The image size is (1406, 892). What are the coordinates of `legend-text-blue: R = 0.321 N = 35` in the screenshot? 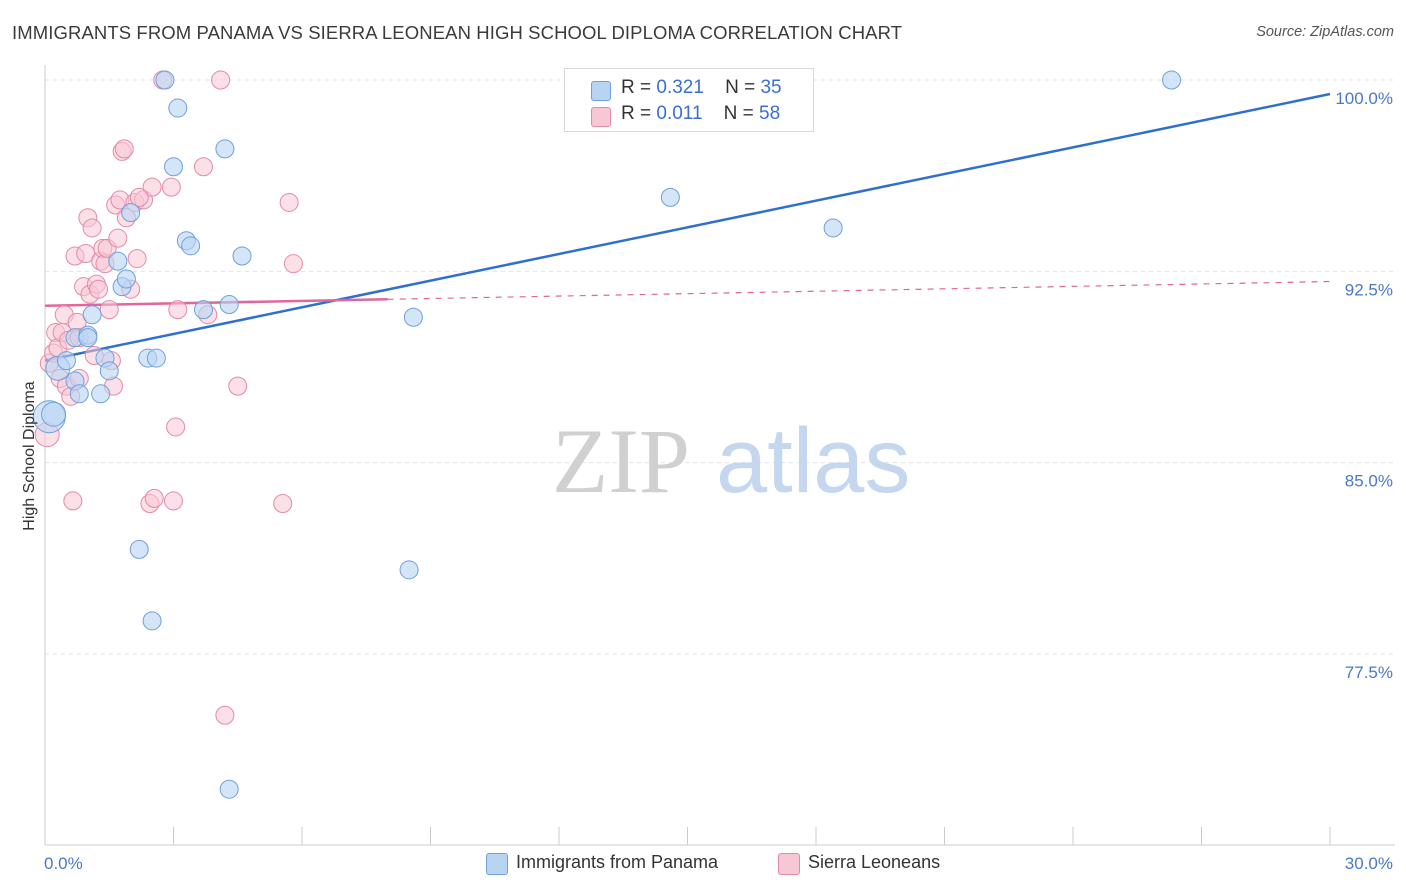 It's located at (701, 88).